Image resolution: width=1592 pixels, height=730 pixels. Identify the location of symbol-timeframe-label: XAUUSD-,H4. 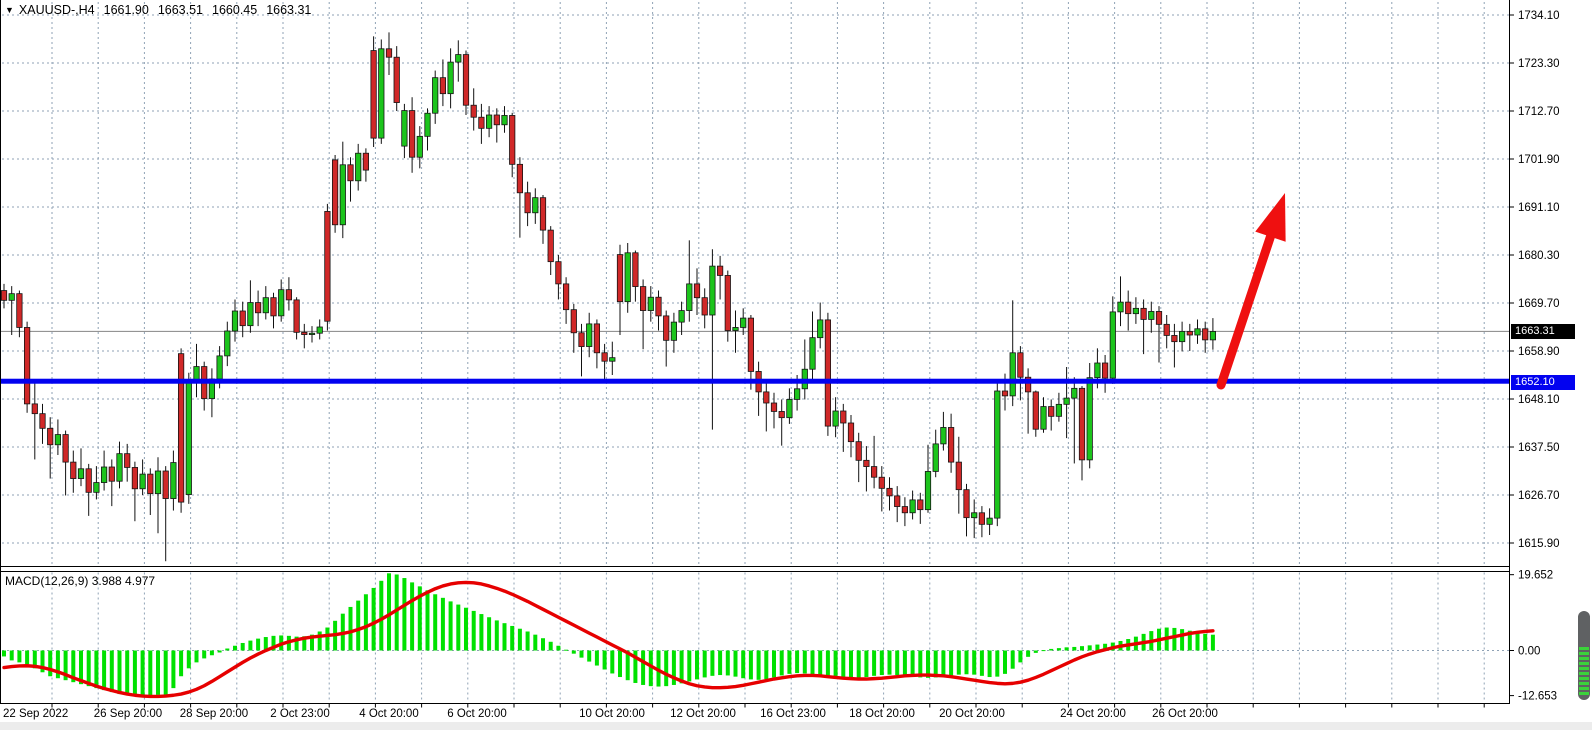
(56, 10).